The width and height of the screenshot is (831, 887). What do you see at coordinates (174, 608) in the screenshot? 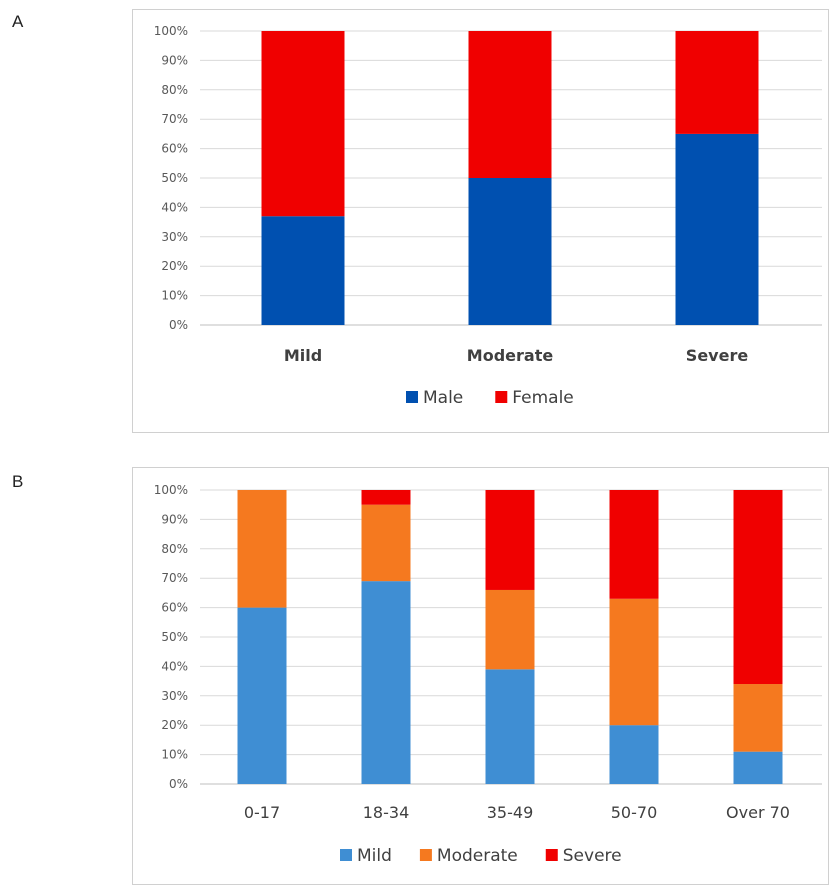
I see `chart-b-ytick-label: 60%` at bounding box center [174, 608].